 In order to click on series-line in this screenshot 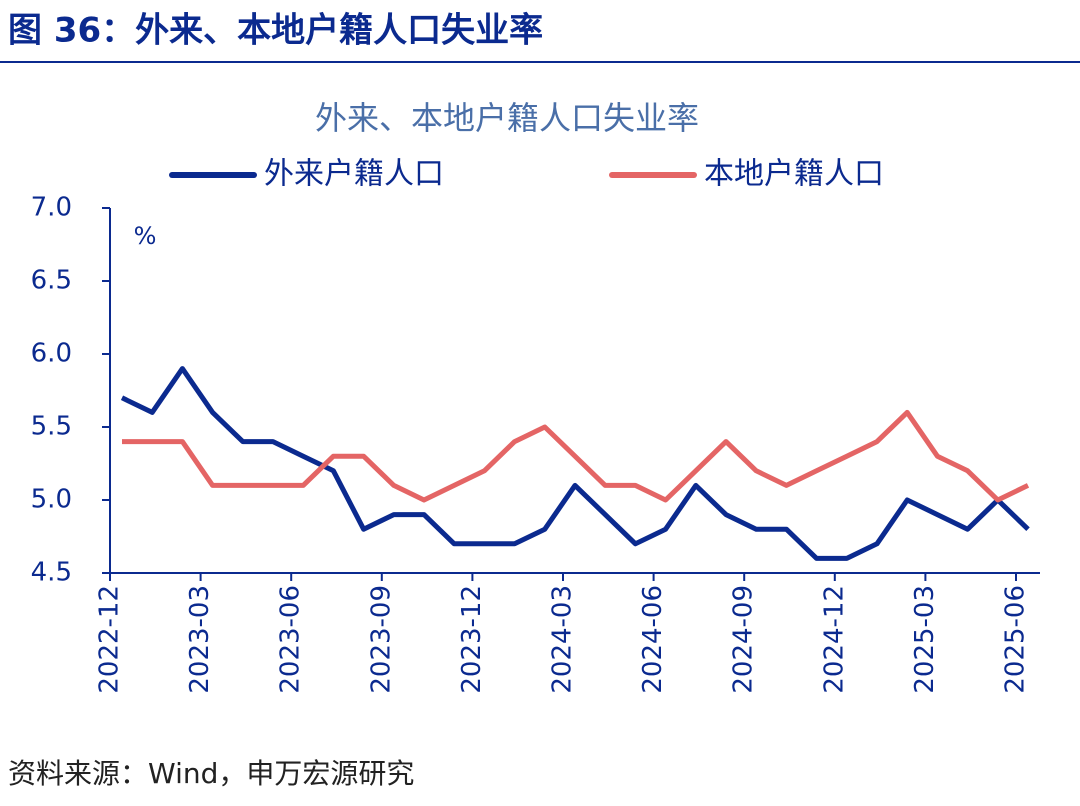, I will do `click(576, 456)`.